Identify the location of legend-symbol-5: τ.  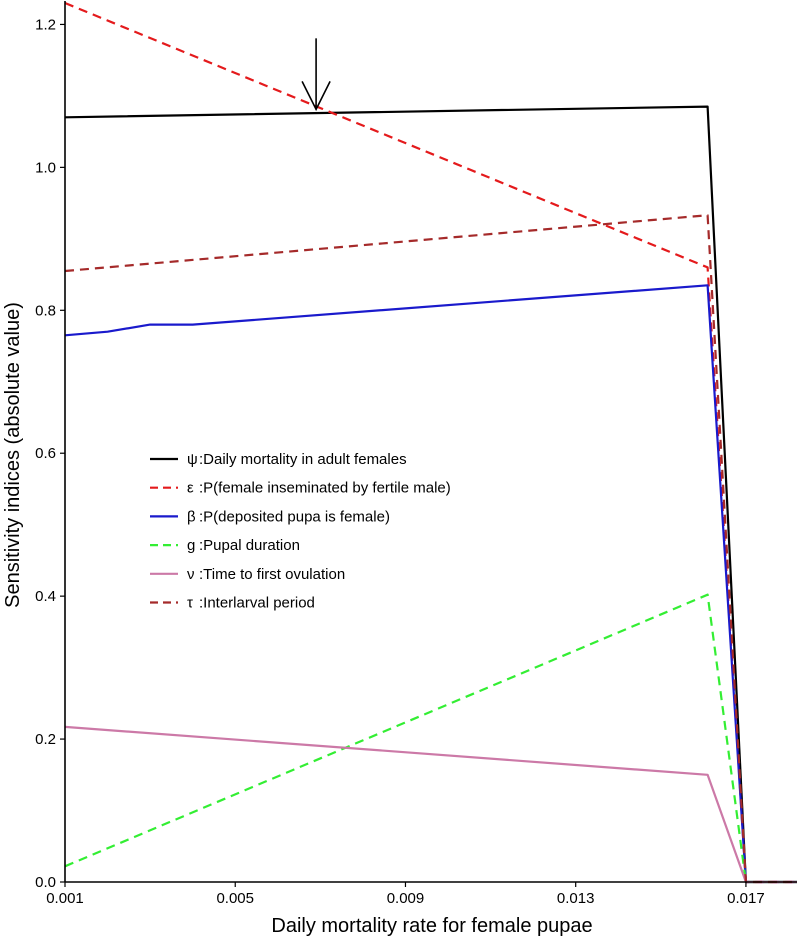
(190, 603).